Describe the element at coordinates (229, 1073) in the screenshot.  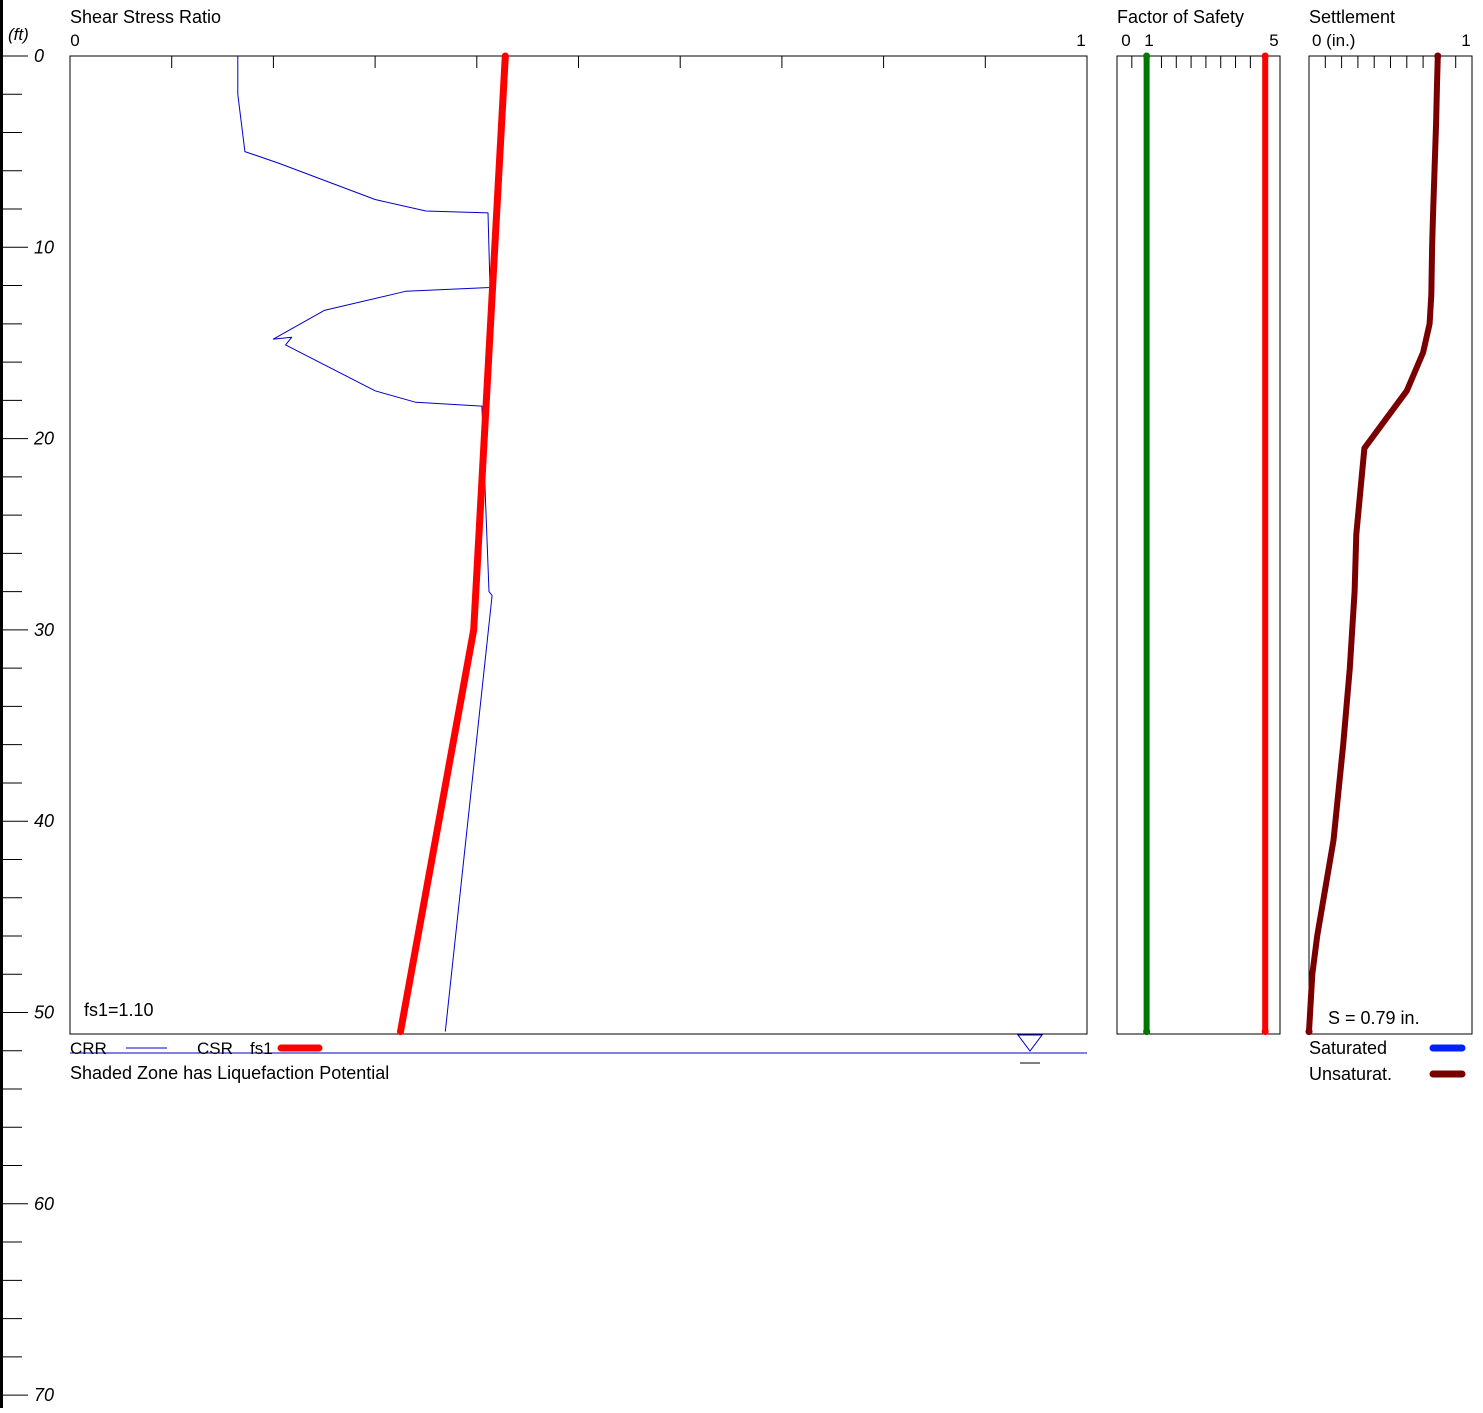
I see `shaded-zone-note: Shaded Zone has Liquefaction Potential` at that location.